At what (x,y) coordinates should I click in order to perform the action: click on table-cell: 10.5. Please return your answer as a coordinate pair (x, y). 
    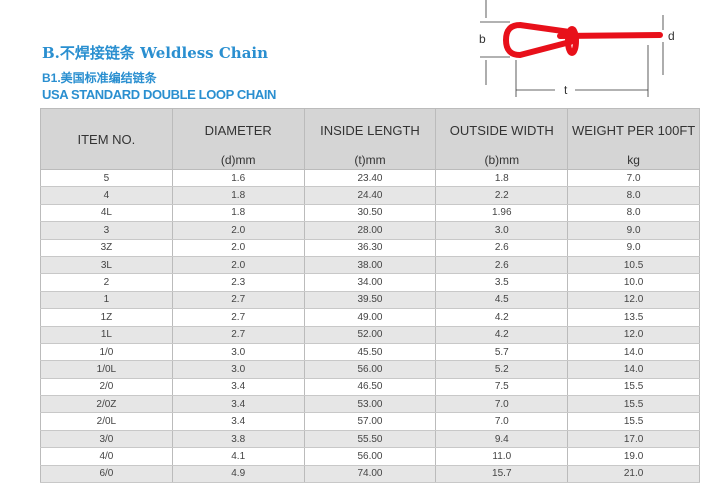
    Looking at the image, I should click on (633, 265).